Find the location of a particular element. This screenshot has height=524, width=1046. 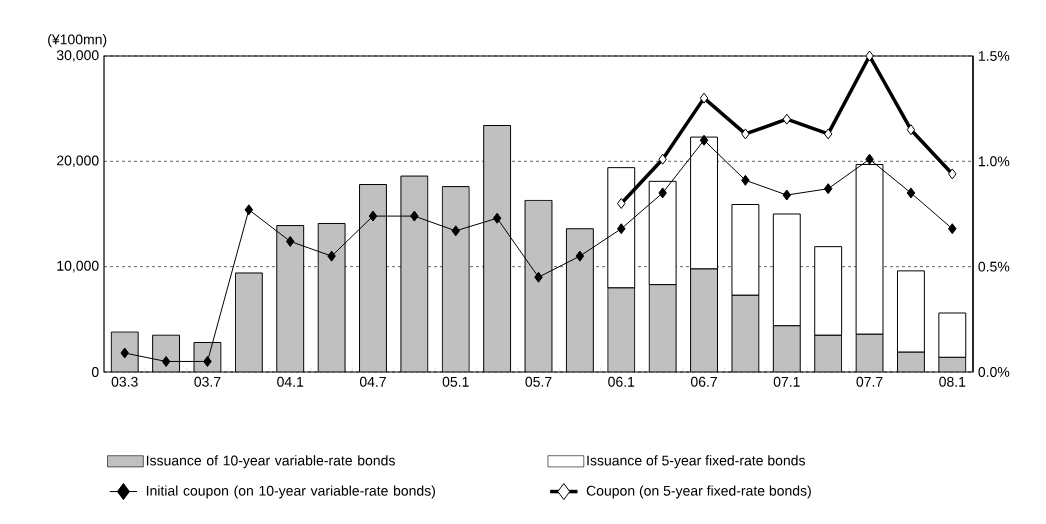

y-axis-title: (¥100mn) is located at coordinates (77, 41).